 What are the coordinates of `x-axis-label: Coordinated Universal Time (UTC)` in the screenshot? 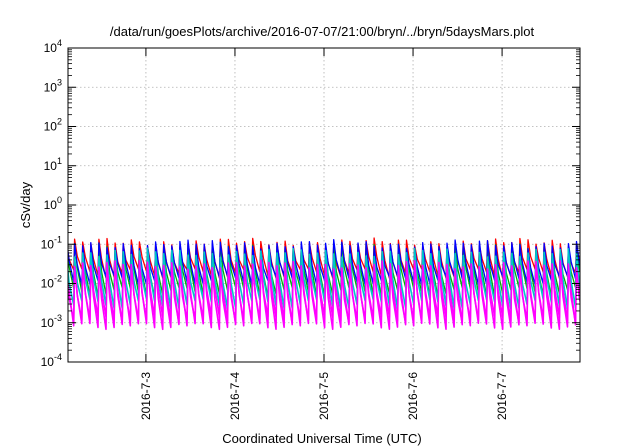 It's located at (321, 438).